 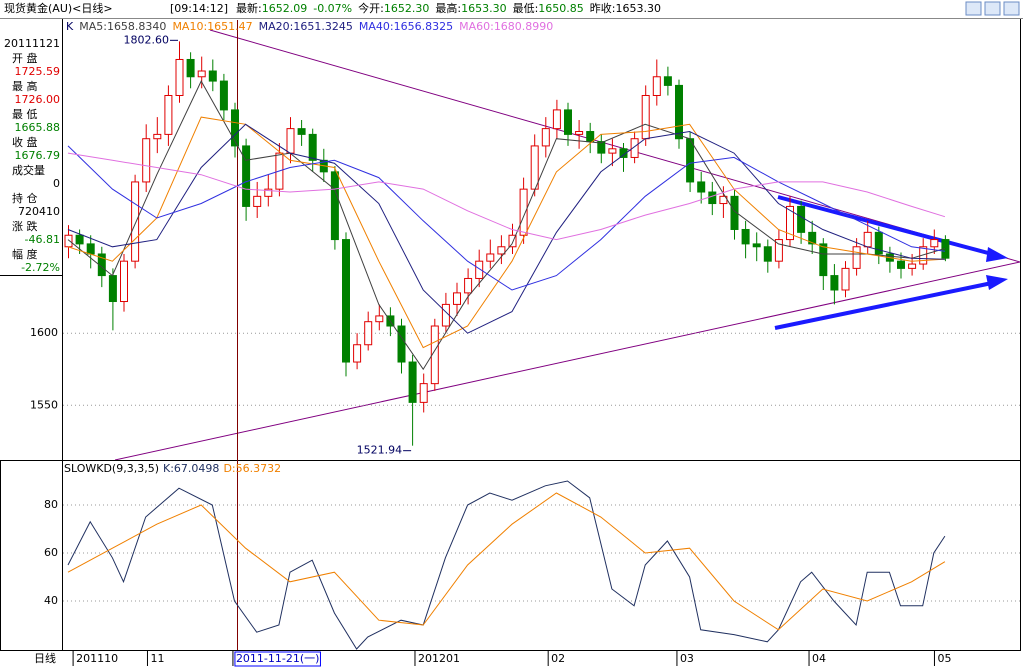 What do you see at coordinates (42, 239) in the screenshot?
I see `info-value: -46.81` at bounding box center [42, 239].